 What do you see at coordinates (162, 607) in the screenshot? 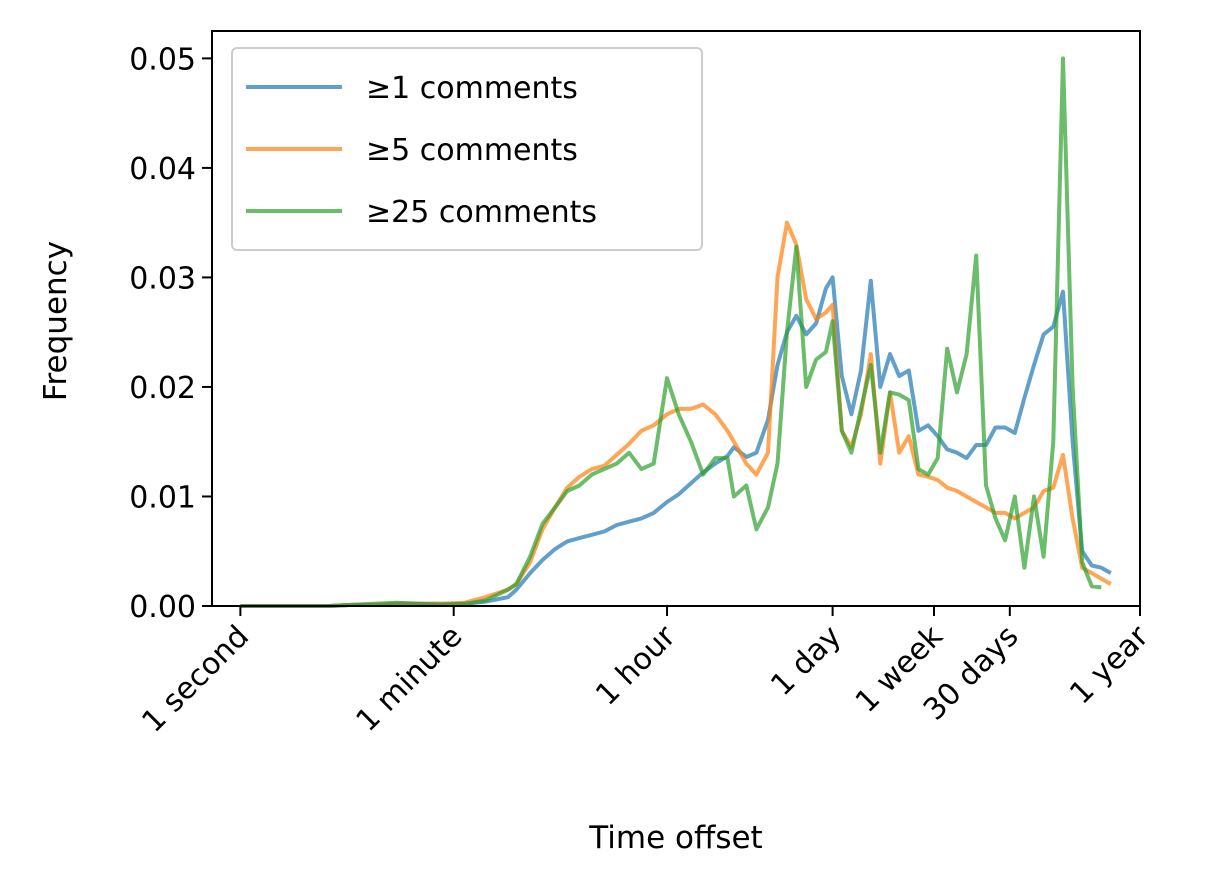
I see `y-tick-label: 0.00` at bounding box center [162, 607].